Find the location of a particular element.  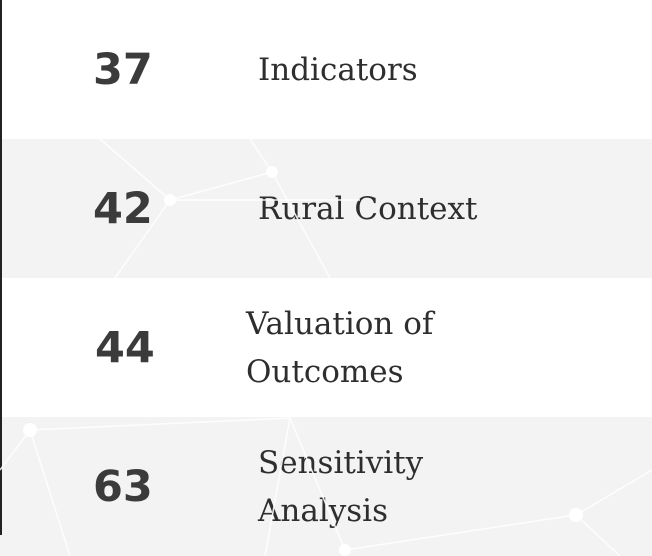

page-number: 44 is located at coordinates (125, 347).